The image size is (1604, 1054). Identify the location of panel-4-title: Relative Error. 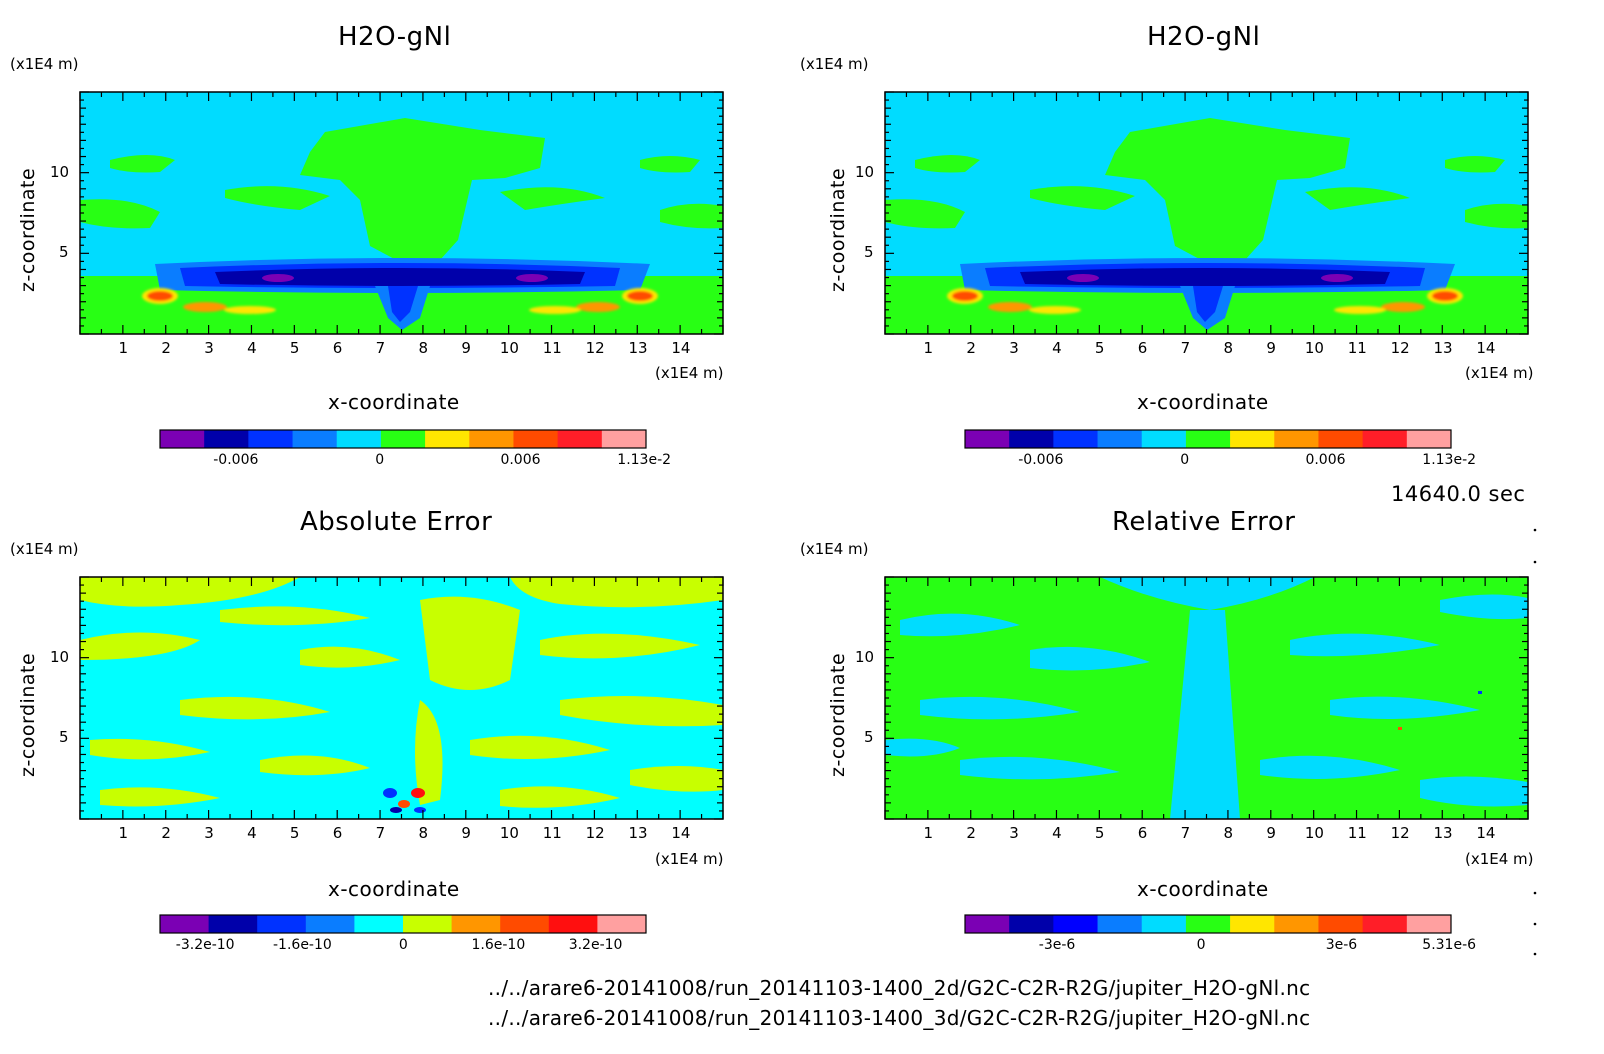
(1204, 522).